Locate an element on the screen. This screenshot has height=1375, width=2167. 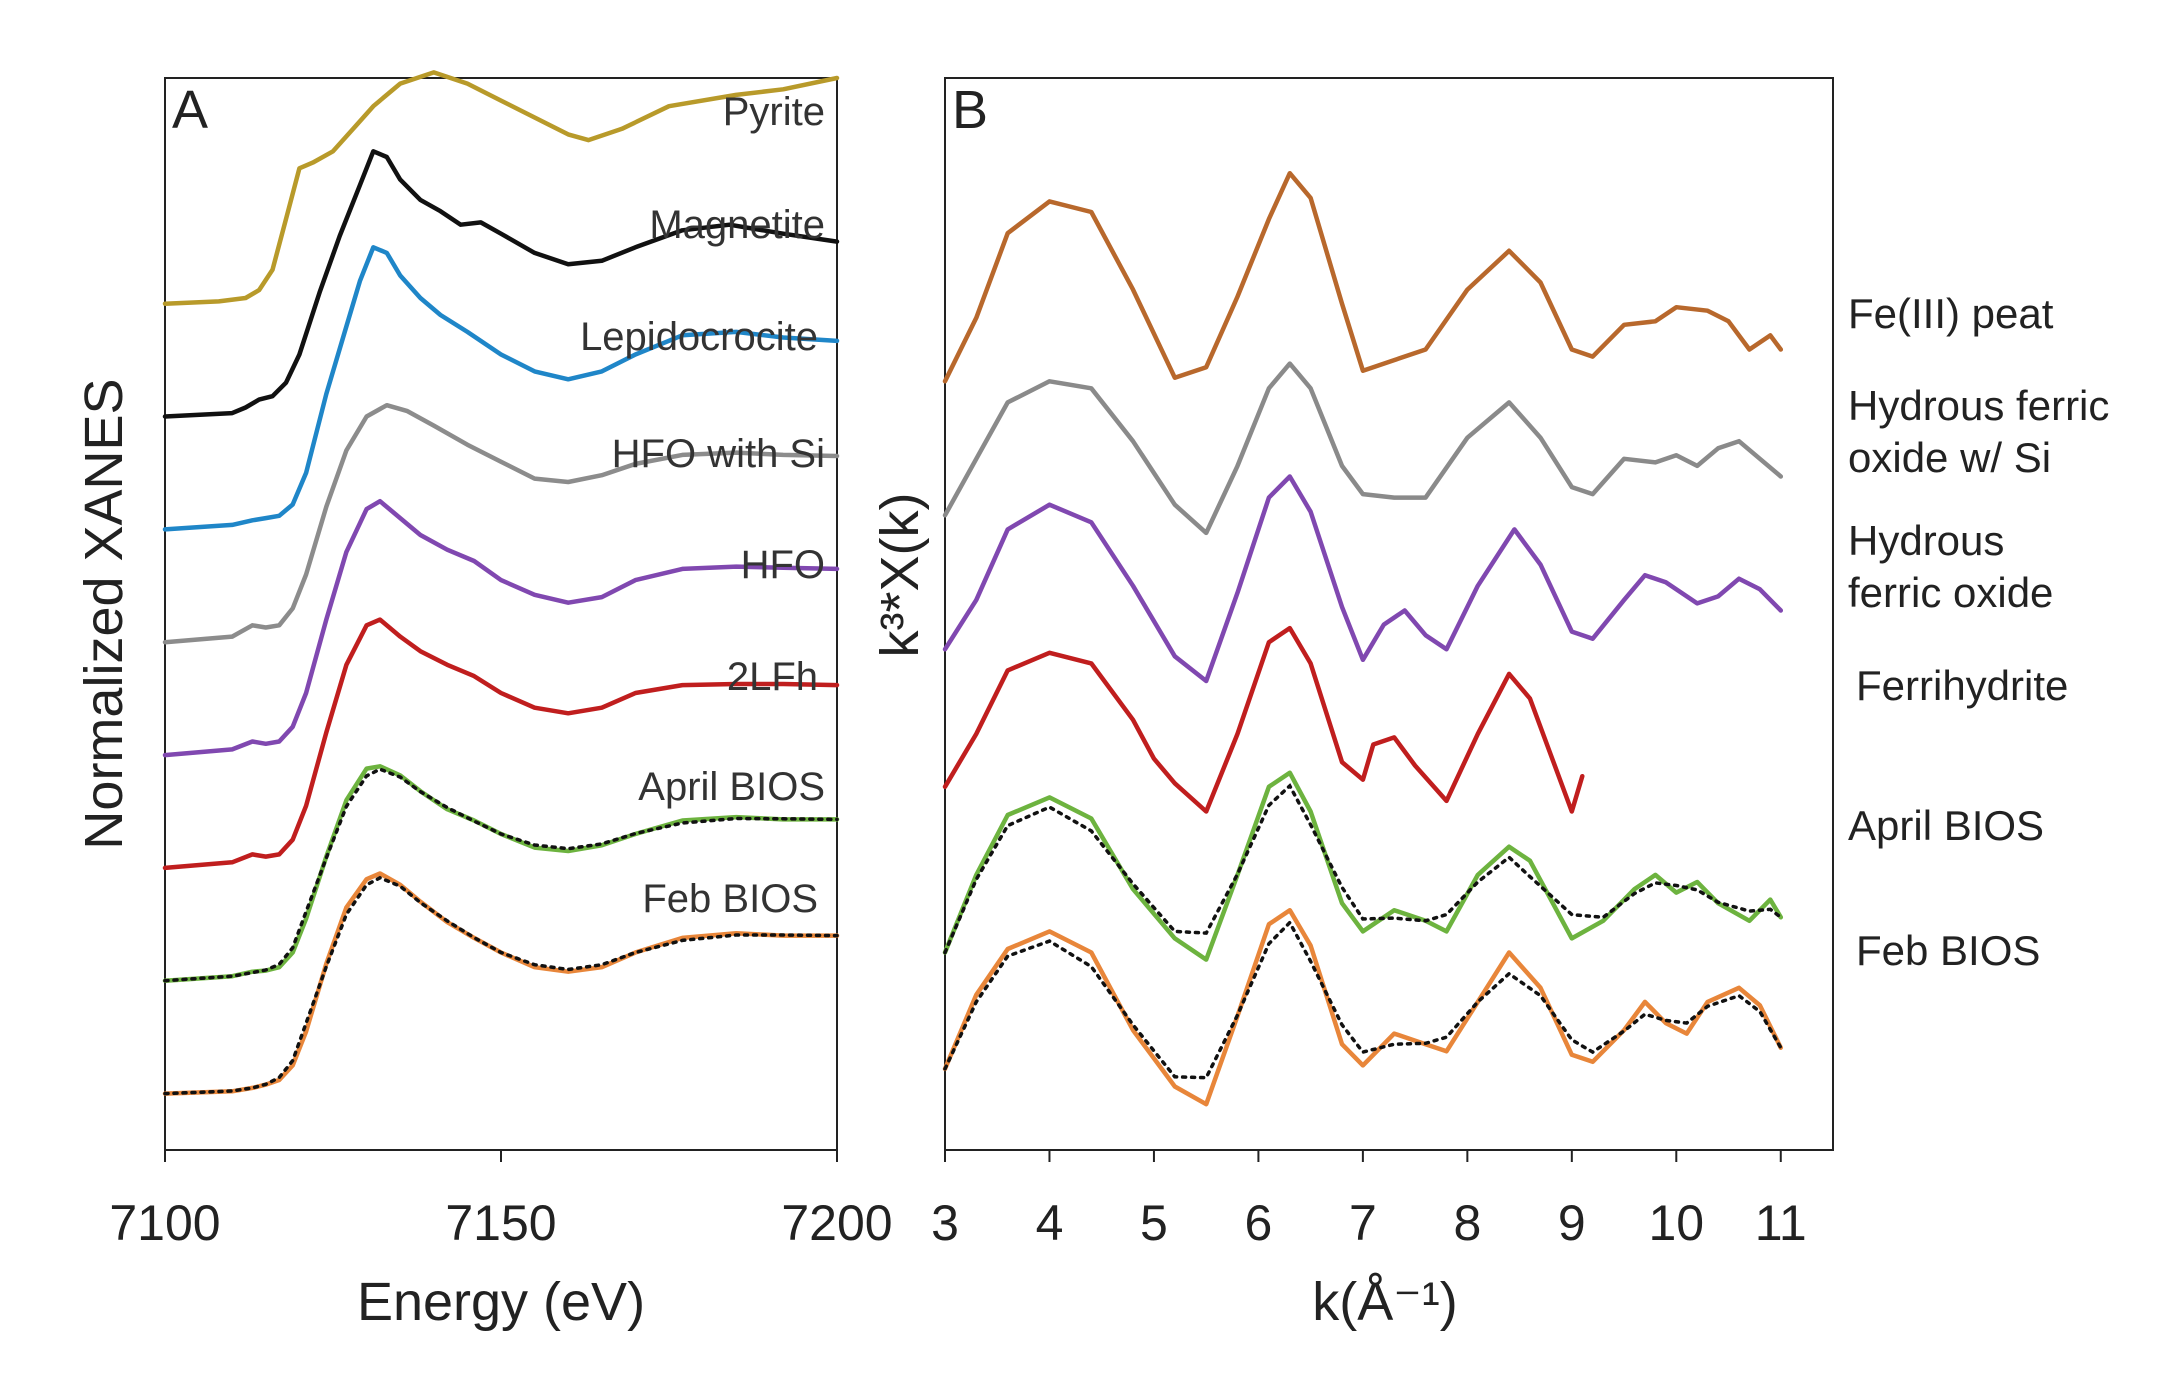
panel-a-ticks: 7100 7150 7200 is located at coordinates (501, 1200).